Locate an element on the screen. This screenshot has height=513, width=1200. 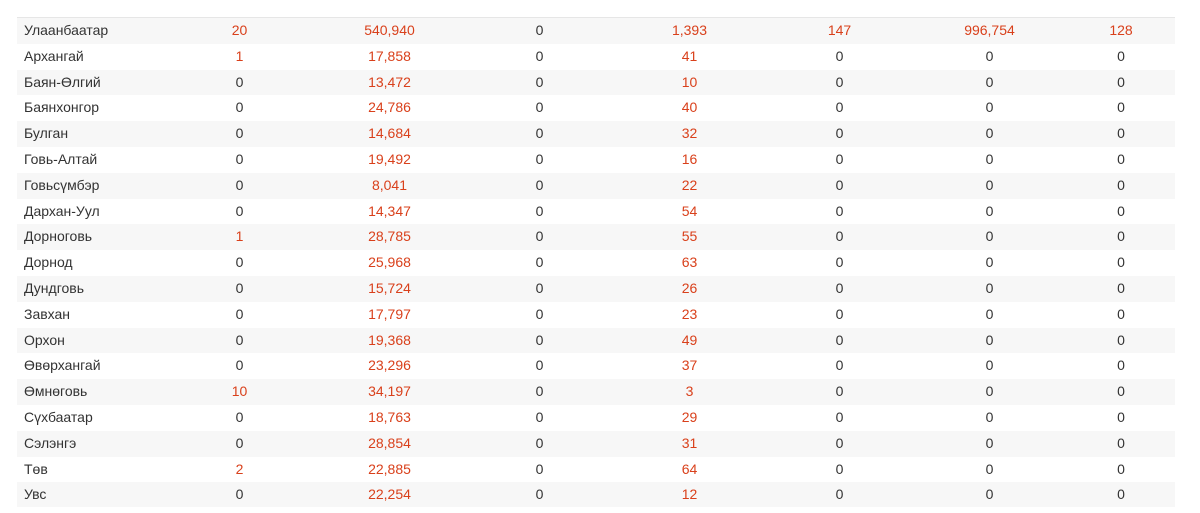
value-cell-col4: 22 is located at coordinates (689, 185).